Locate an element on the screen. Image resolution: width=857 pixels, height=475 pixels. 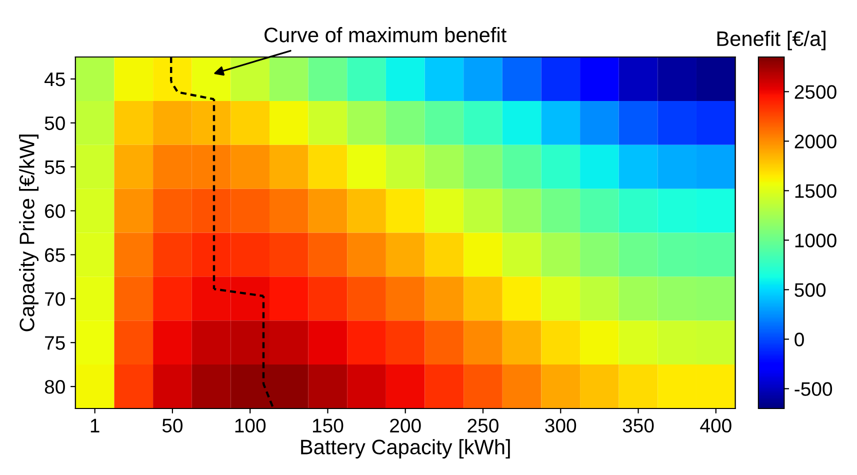
x-tick-label: 300 is located at coordinates (560, 425).